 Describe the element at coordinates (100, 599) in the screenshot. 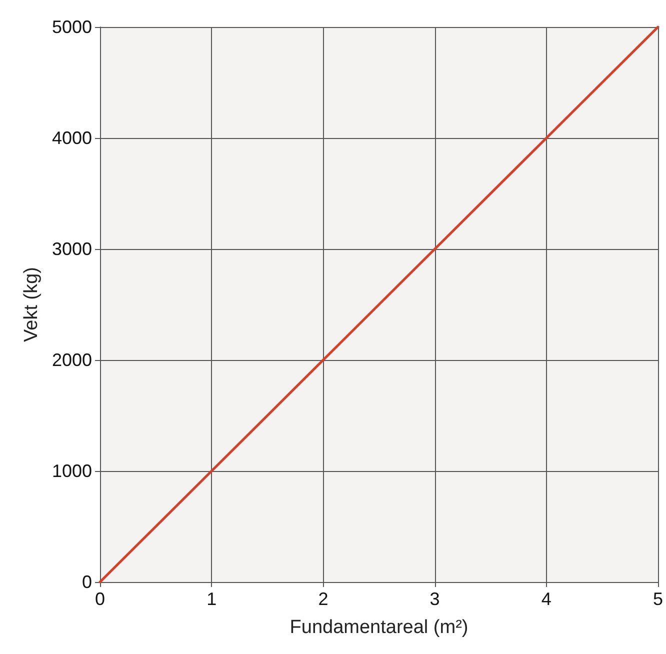

I see `x-tick-label: 0` at that location.